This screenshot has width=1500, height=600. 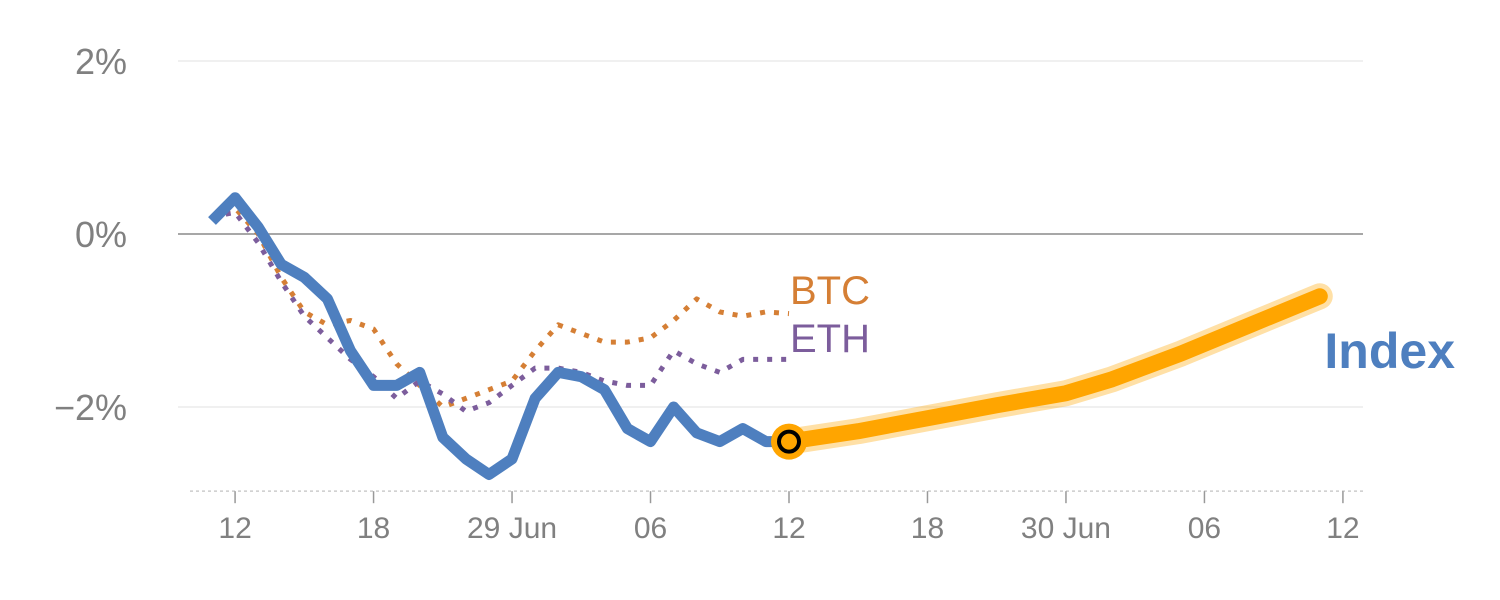 I want to click on series-label-btc: BTC, so click(x=830, y=291).